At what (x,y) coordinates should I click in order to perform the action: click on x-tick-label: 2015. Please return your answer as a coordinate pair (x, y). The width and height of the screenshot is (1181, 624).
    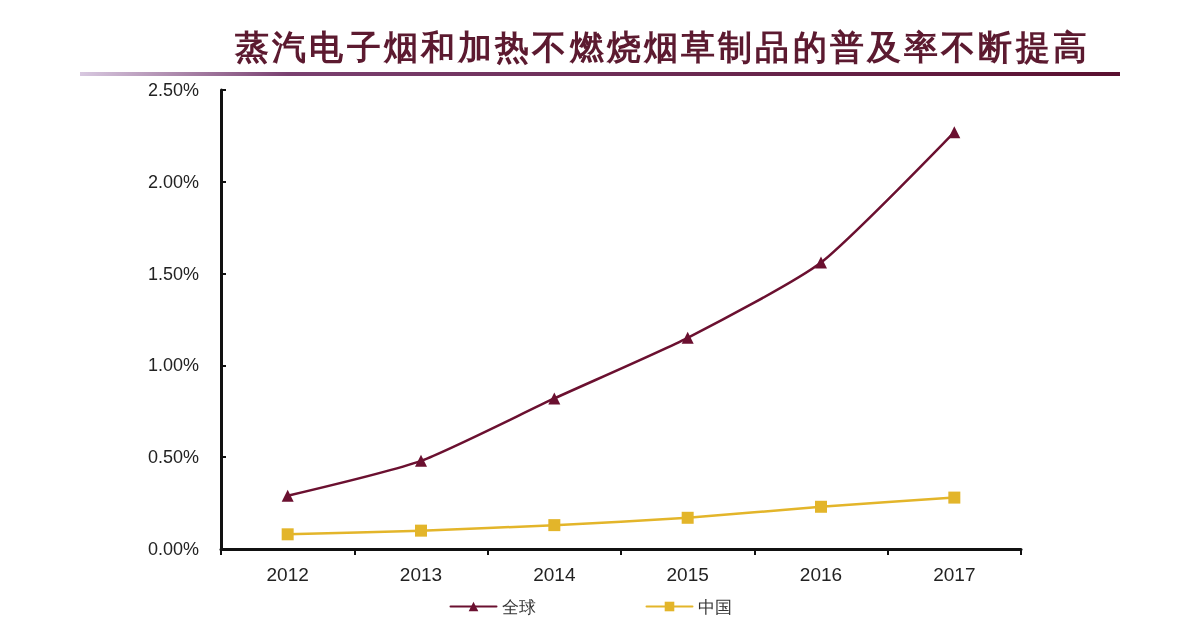
    Looking at the image, I should click on (687, 574).